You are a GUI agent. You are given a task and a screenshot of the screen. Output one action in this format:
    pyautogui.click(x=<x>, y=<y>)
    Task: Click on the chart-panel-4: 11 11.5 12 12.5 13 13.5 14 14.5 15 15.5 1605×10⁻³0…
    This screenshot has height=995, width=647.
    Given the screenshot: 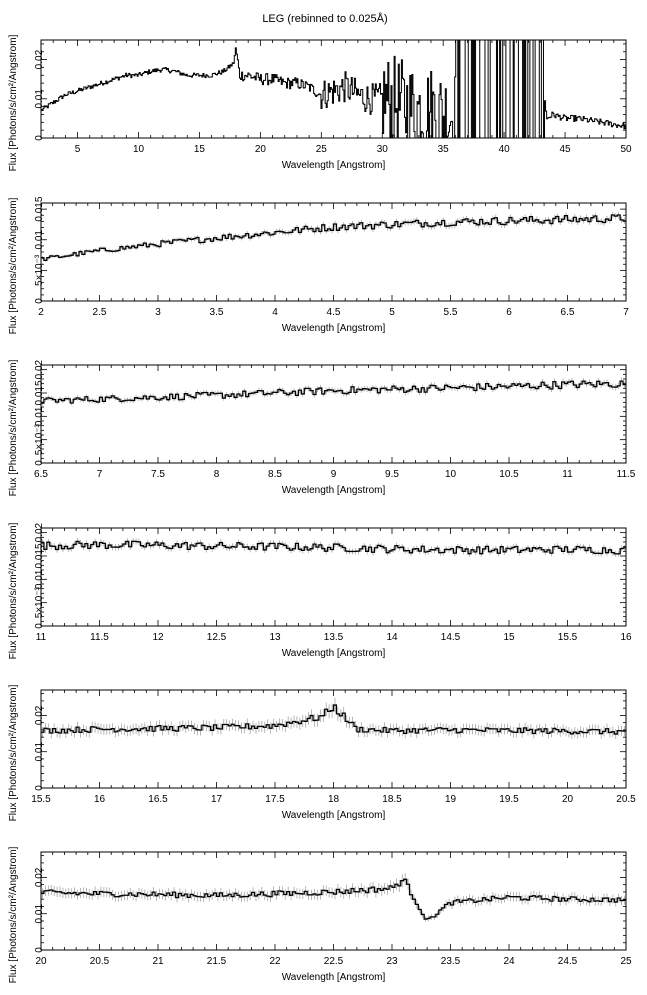 What is the action you would take?
    pyautogui.click(x=320, y=590)
    